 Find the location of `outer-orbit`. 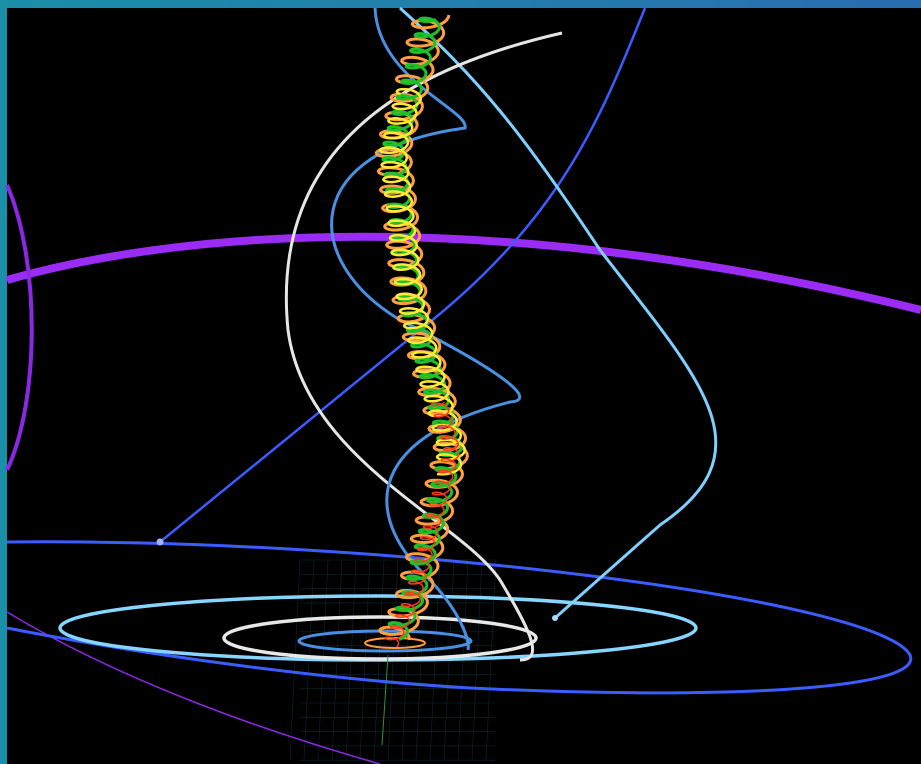

outer-orbit is located at coordinates (463, 273).